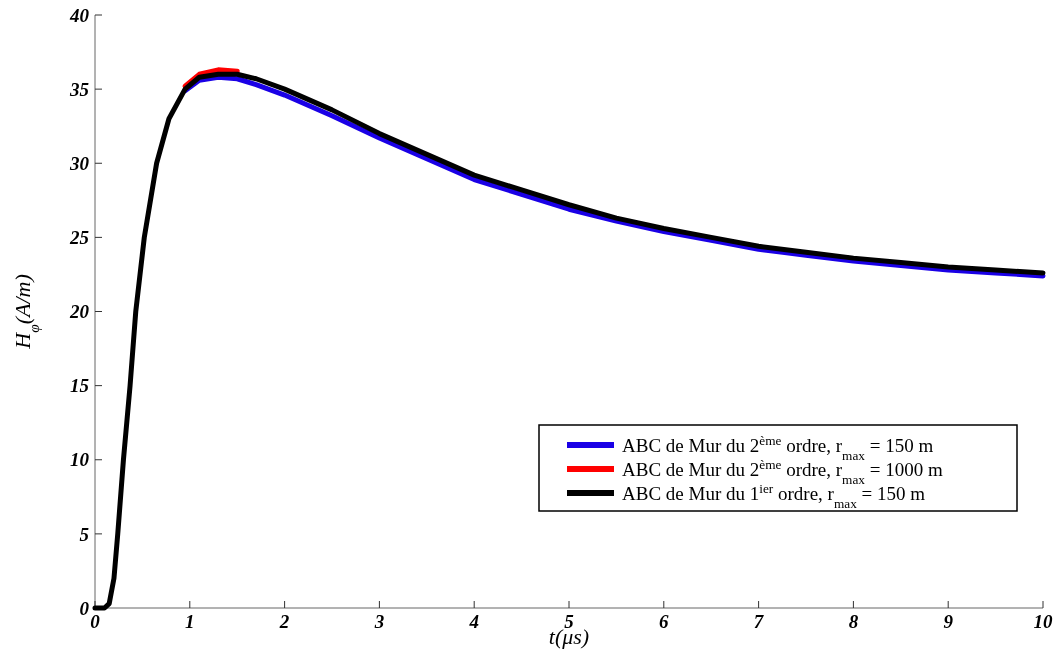 Image resolution: width=1059 pixels, height=654 pixels. I want to click on x-tick-label: 6, so click(664, 621).